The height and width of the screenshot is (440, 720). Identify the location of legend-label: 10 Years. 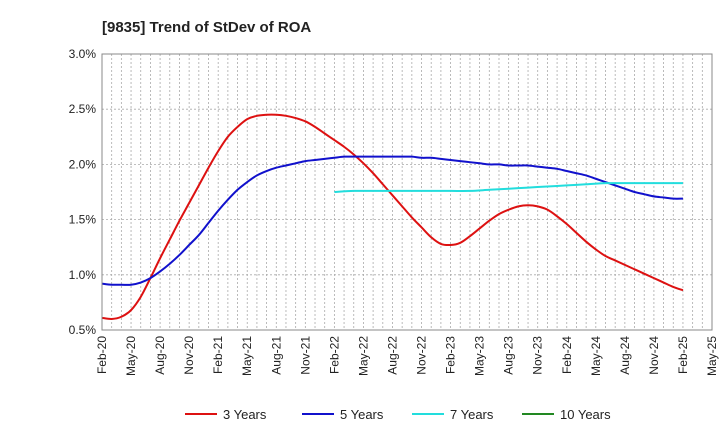
(585, 414).